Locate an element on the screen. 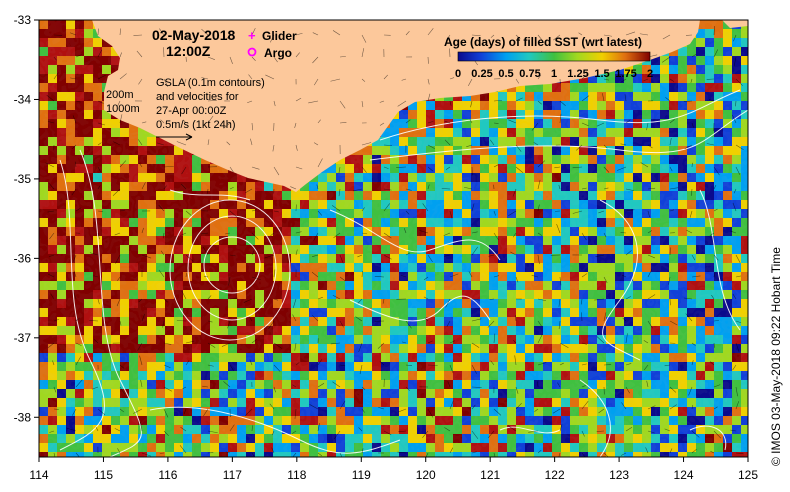 The image size is (790, 492). glider-symbol: + is located at coordinates (252, 35).